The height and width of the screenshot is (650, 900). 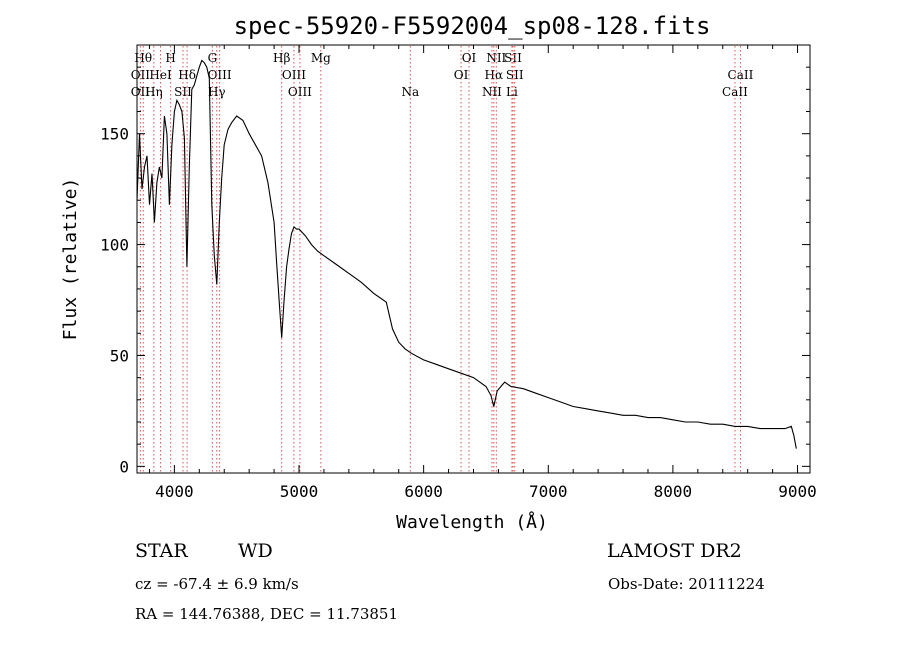 I want to click on y-tick-label: 0, so click(x=124, y=466).